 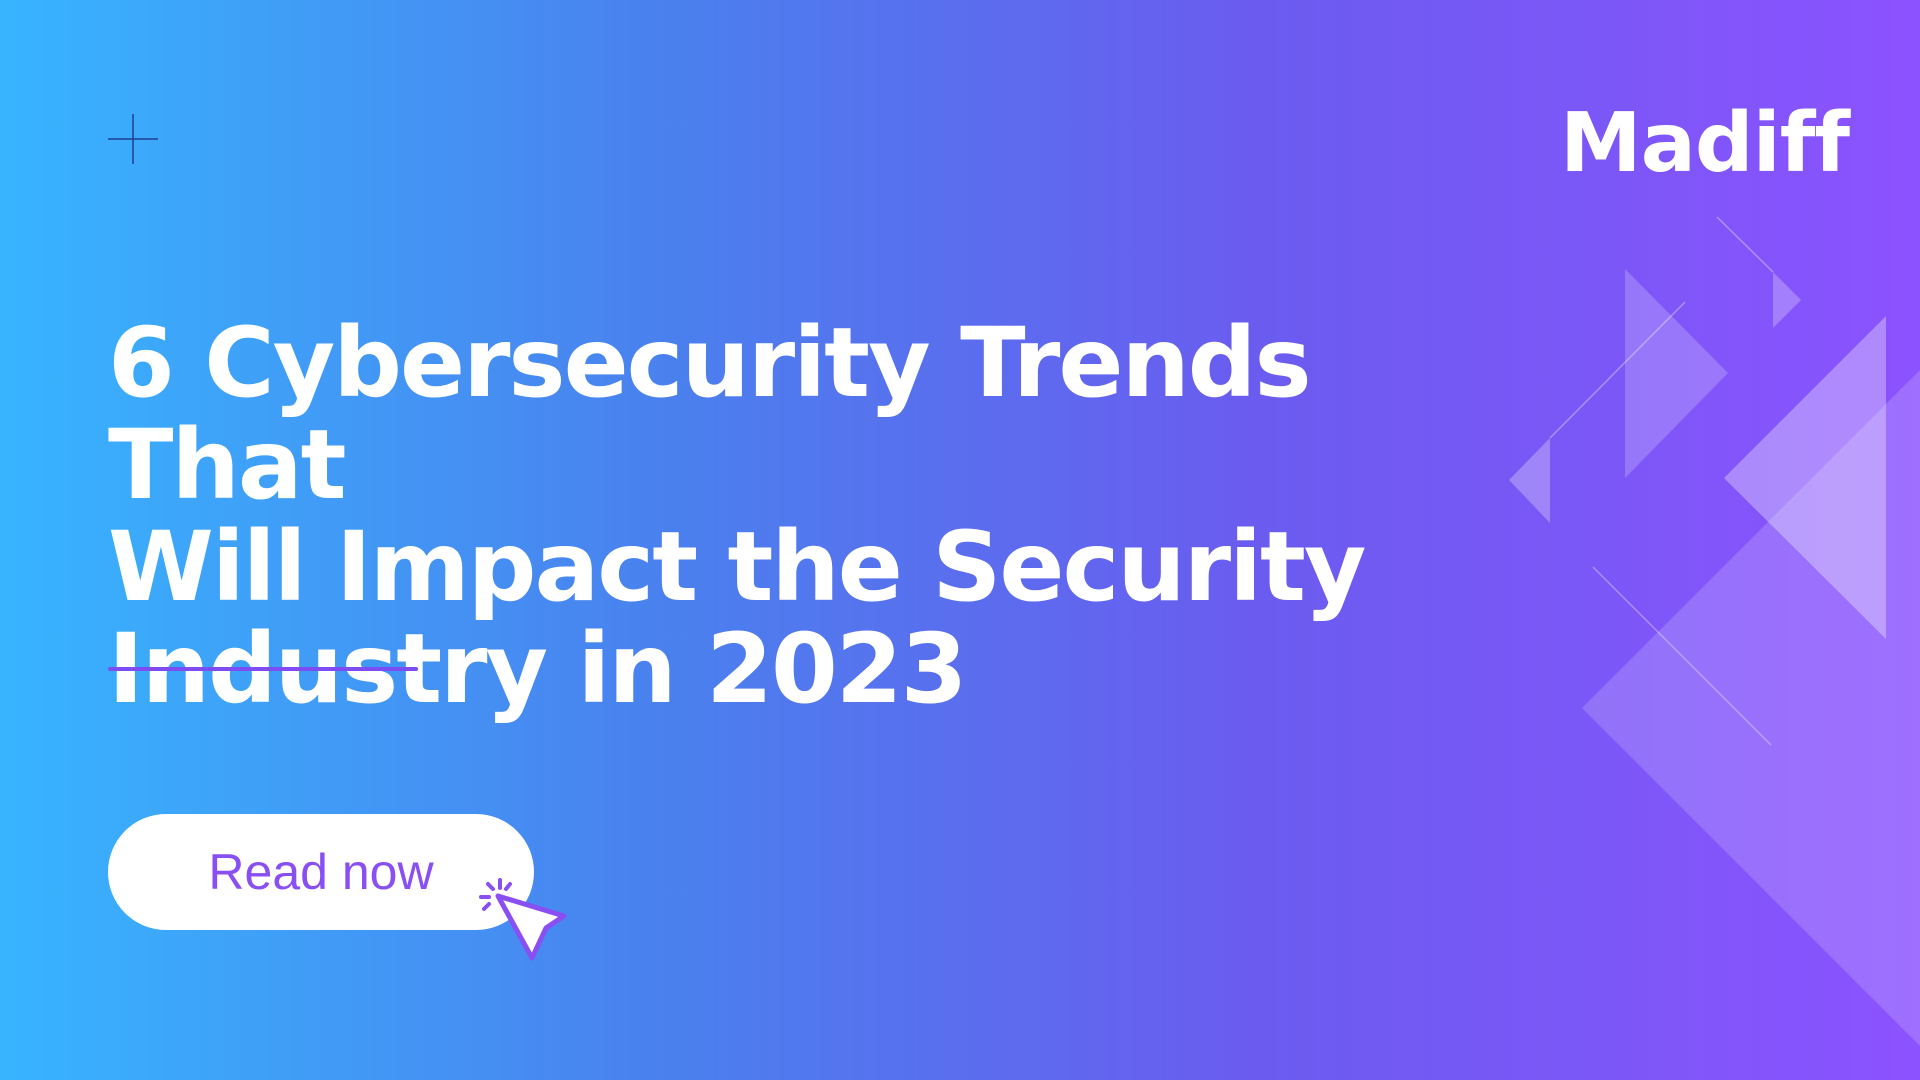 What do you see at coordinates (710, 414) in the screenshot?
I see `headline-line: 6 Cybersecurity Trends That` at bounding box center [710, 414].